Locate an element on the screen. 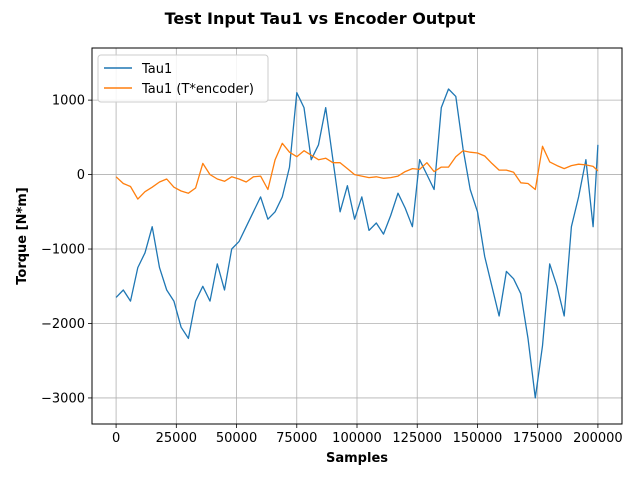  y-tick-label: −2000 is located at coordinates (63, 324).